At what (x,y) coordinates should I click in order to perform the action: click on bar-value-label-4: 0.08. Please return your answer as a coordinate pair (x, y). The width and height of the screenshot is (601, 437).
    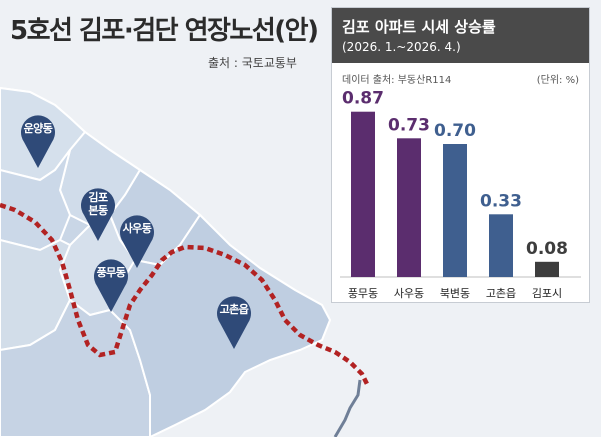
    Looking at the image, I should click on (547, 249).